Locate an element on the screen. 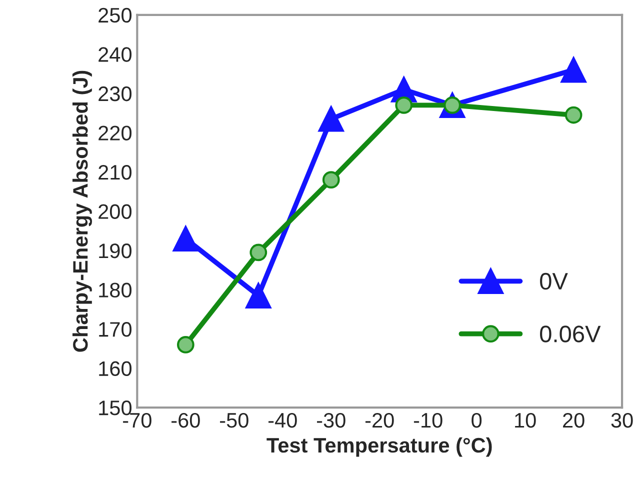  x-tick-label: 10 is located at coordinates (525, 420).